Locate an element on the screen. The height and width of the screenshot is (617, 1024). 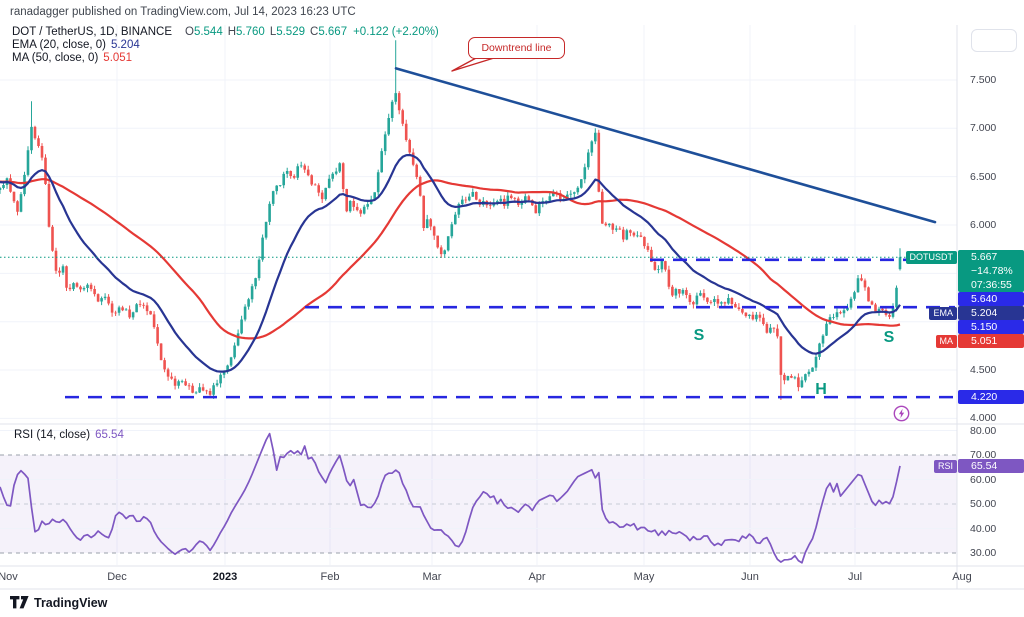
tradingview-logo: TradingView is located at coordinates (58, 602).